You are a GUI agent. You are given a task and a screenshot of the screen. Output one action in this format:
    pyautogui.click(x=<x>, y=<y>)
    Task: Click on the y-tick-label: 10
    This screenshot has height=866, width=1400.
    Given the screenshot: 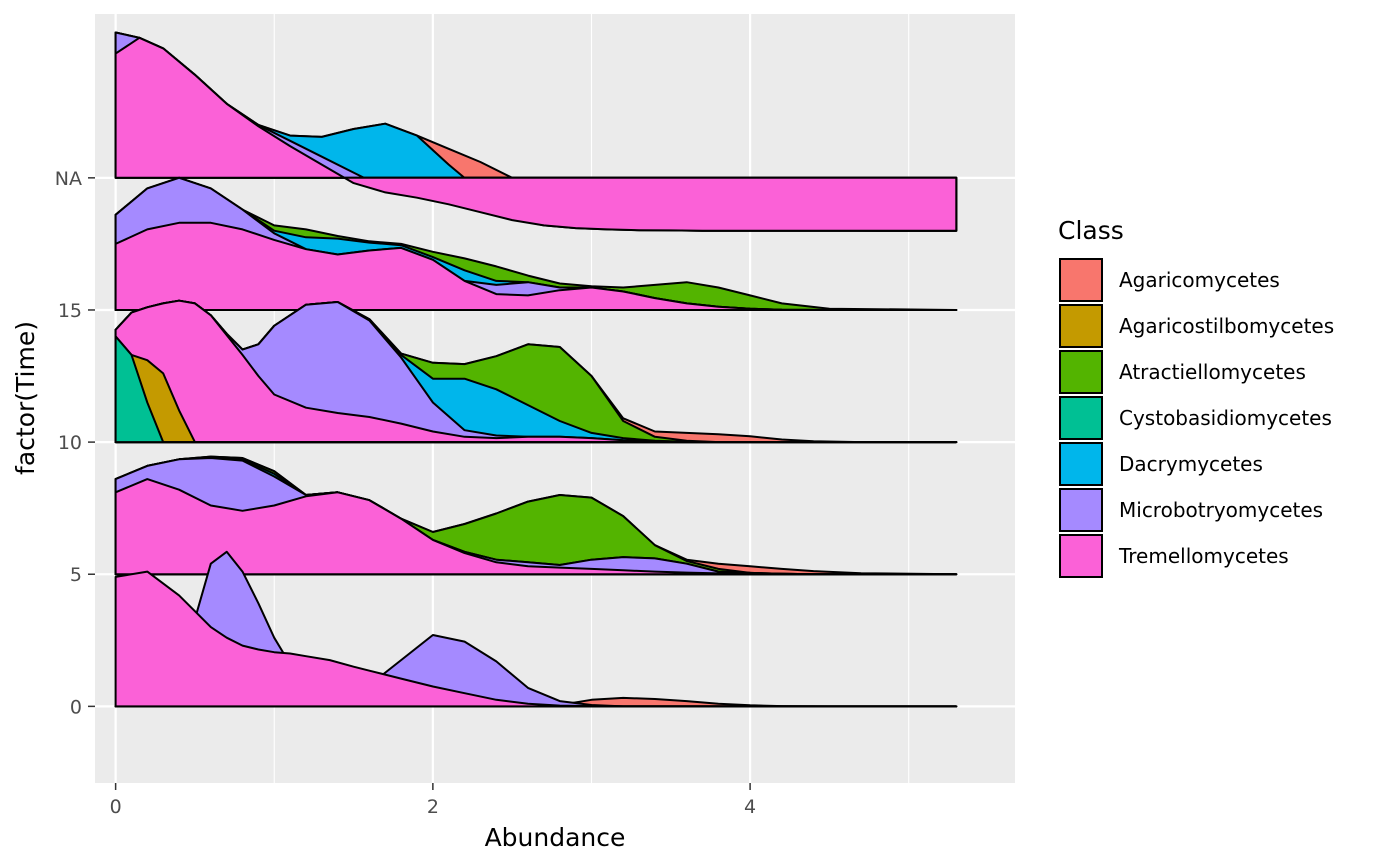 What is the action you would take?
    pyautogui.click(x=70, y=443)
    